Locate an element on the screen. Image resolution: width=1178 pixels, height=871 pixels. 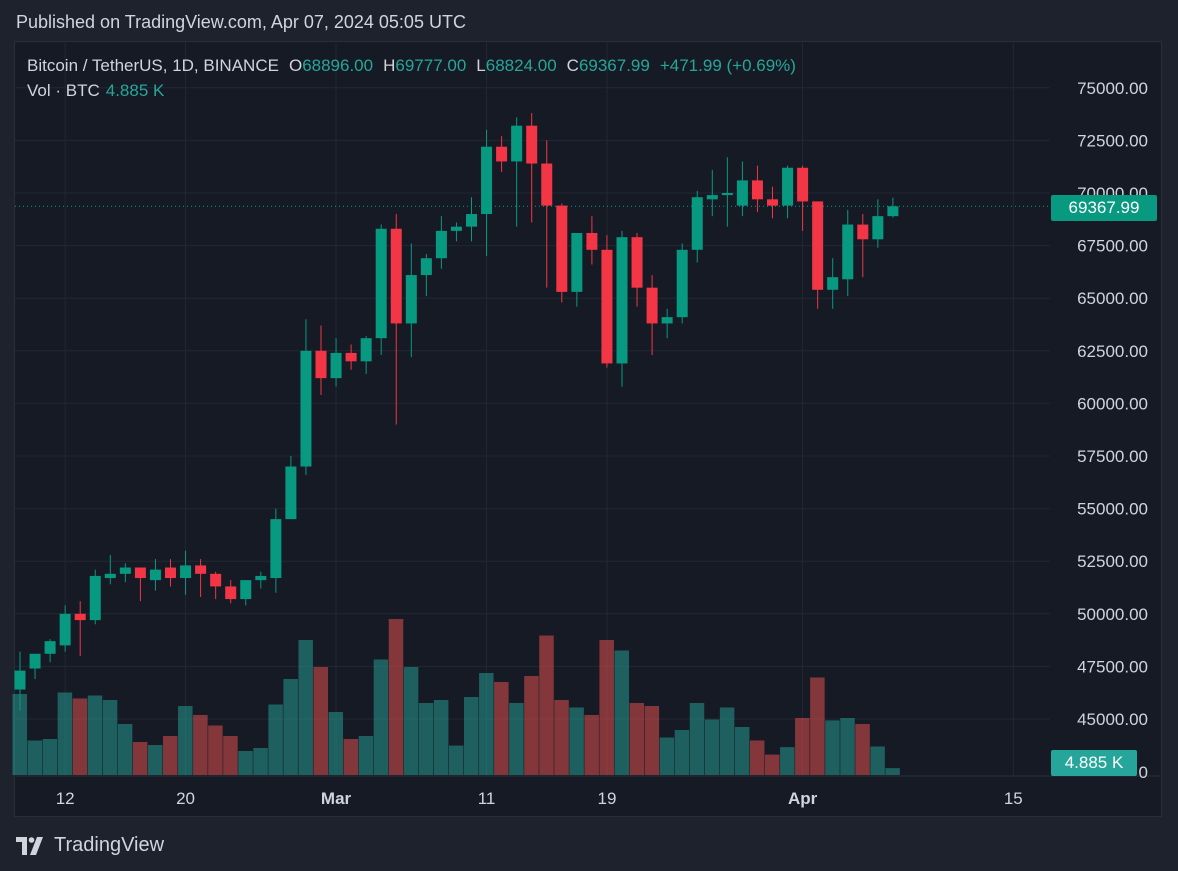
time-axis-label: 11 is located at coordinates (487, 798).